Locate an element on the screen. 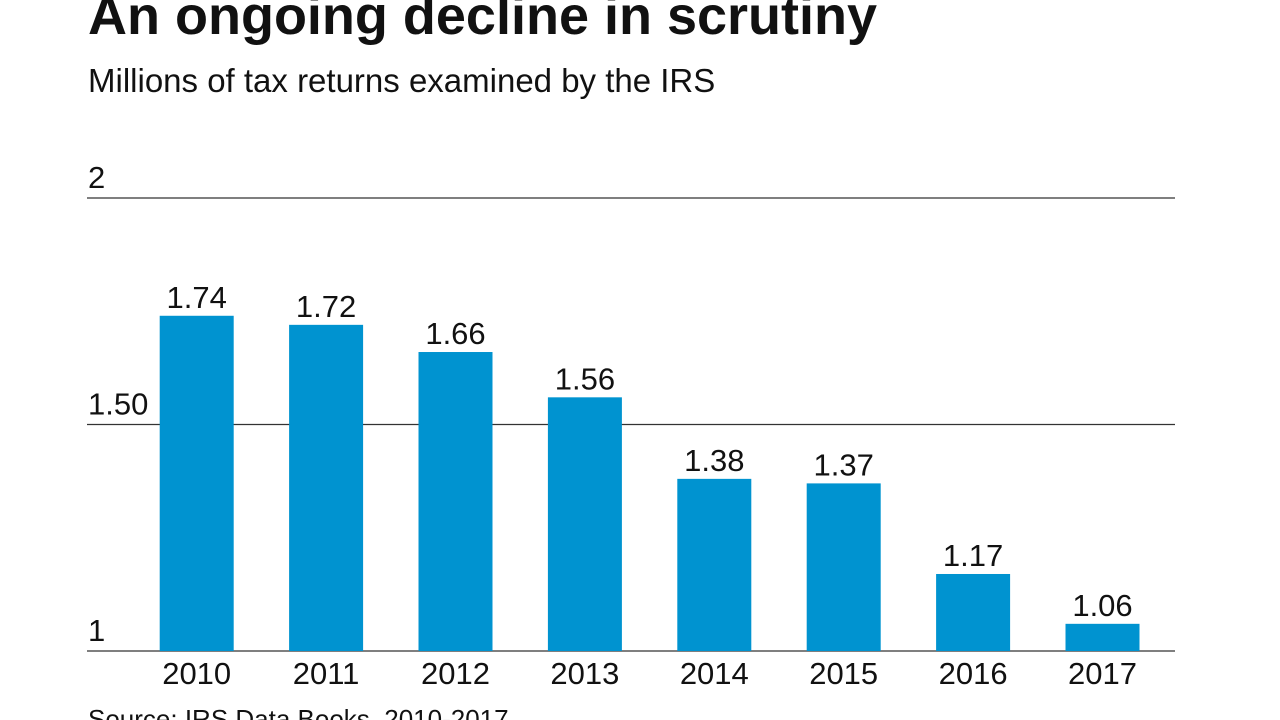 The height and width of the screenshot is (720, 1280). value-label: 1.37 is located at coordinates (844, 464).